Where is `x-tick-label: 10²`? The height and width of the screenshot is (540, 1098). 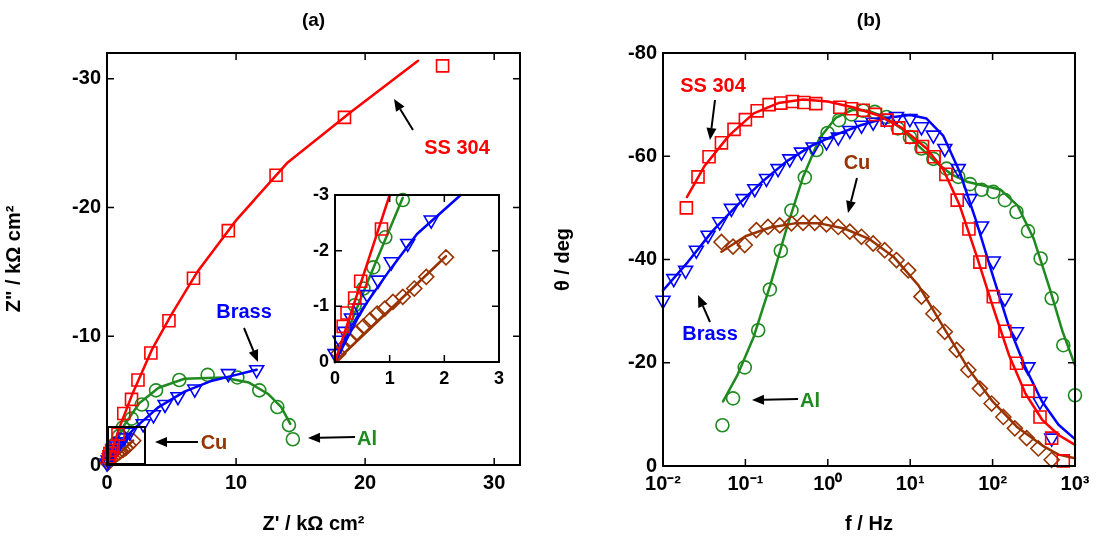 x-tick-label: 10² is located at coordinates (993, 482).